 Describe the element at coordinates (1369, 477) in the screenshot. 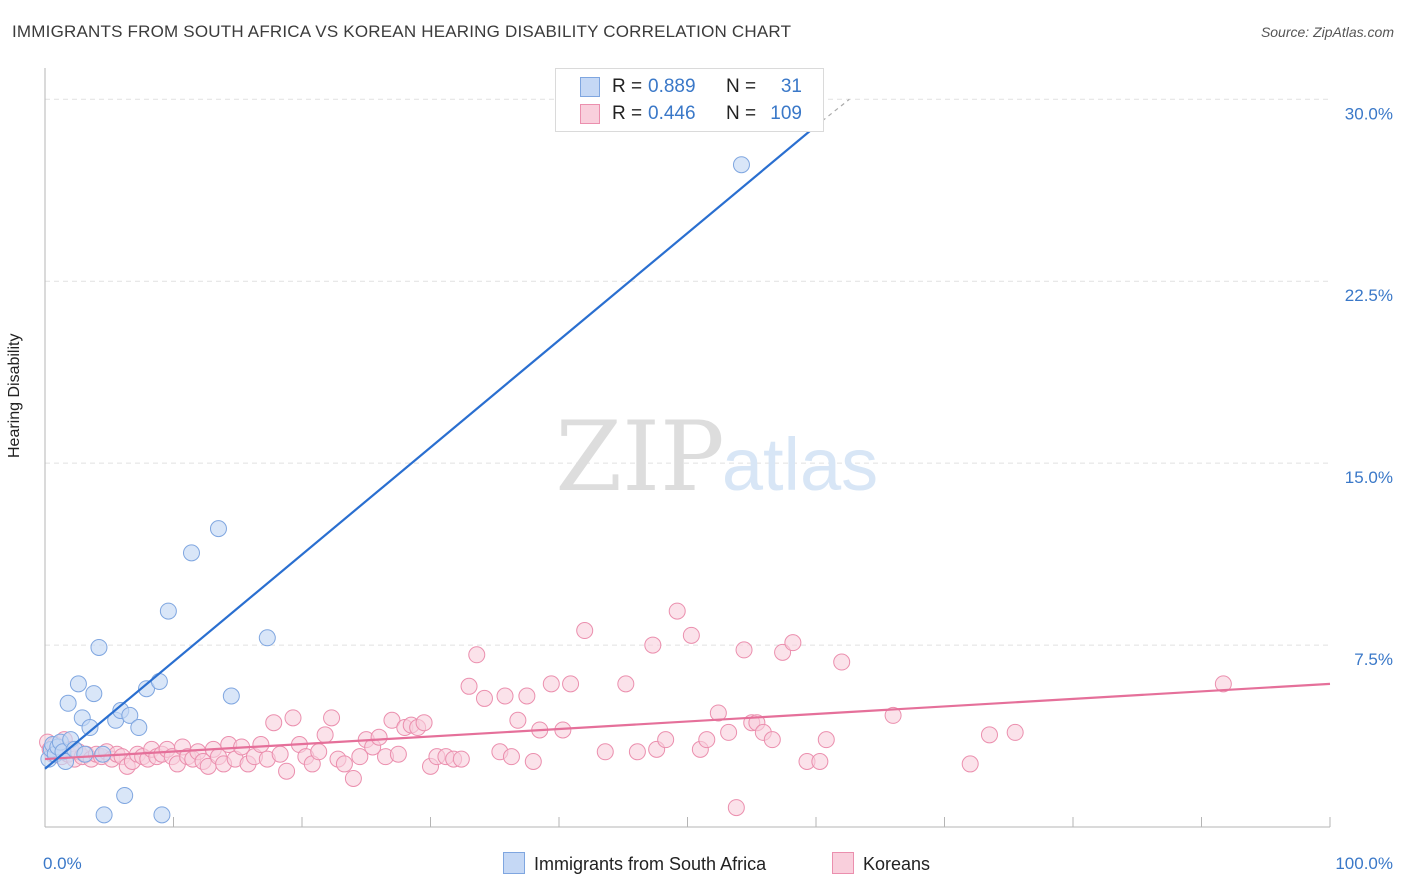

I see `y-tick-label: 15.0%` at that location.